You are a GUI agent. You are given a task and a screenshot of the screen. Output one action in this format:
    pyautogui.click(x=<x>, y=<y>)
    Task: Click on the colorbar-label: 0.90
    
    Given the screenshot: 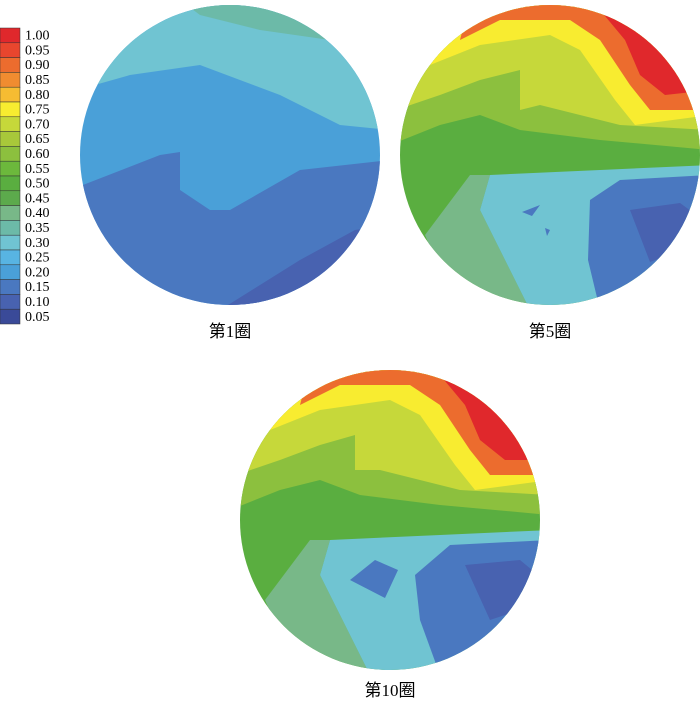 What is the action you would take?
    pyautogui.click(x=37, y=65)
    